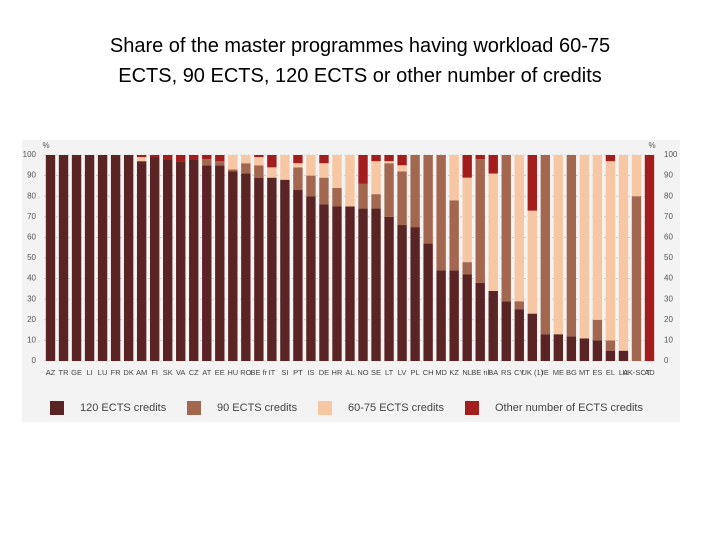 Image resolution: width=720 pixels, height=540 pixels. I want to click on y-tick-label: 40, so click(668, 278).